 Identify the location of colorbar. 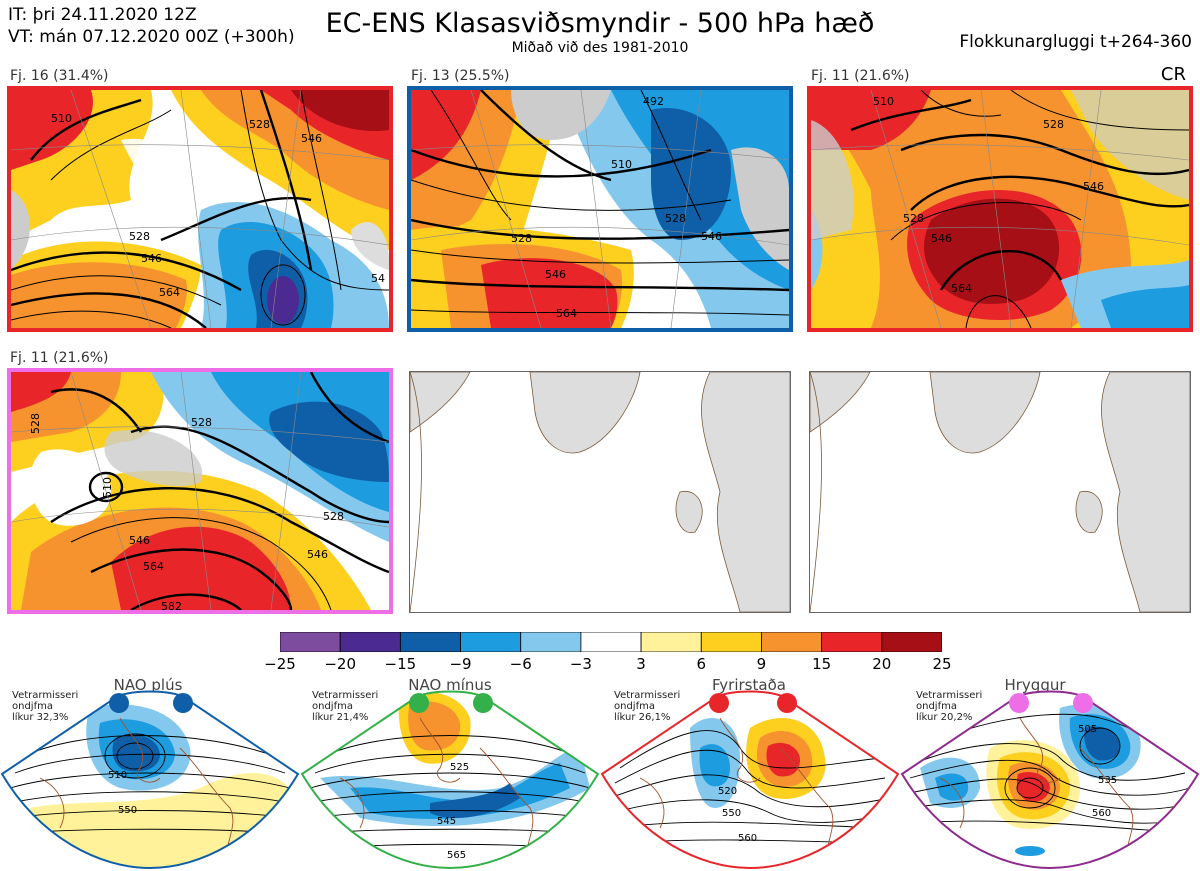
(611, 643).